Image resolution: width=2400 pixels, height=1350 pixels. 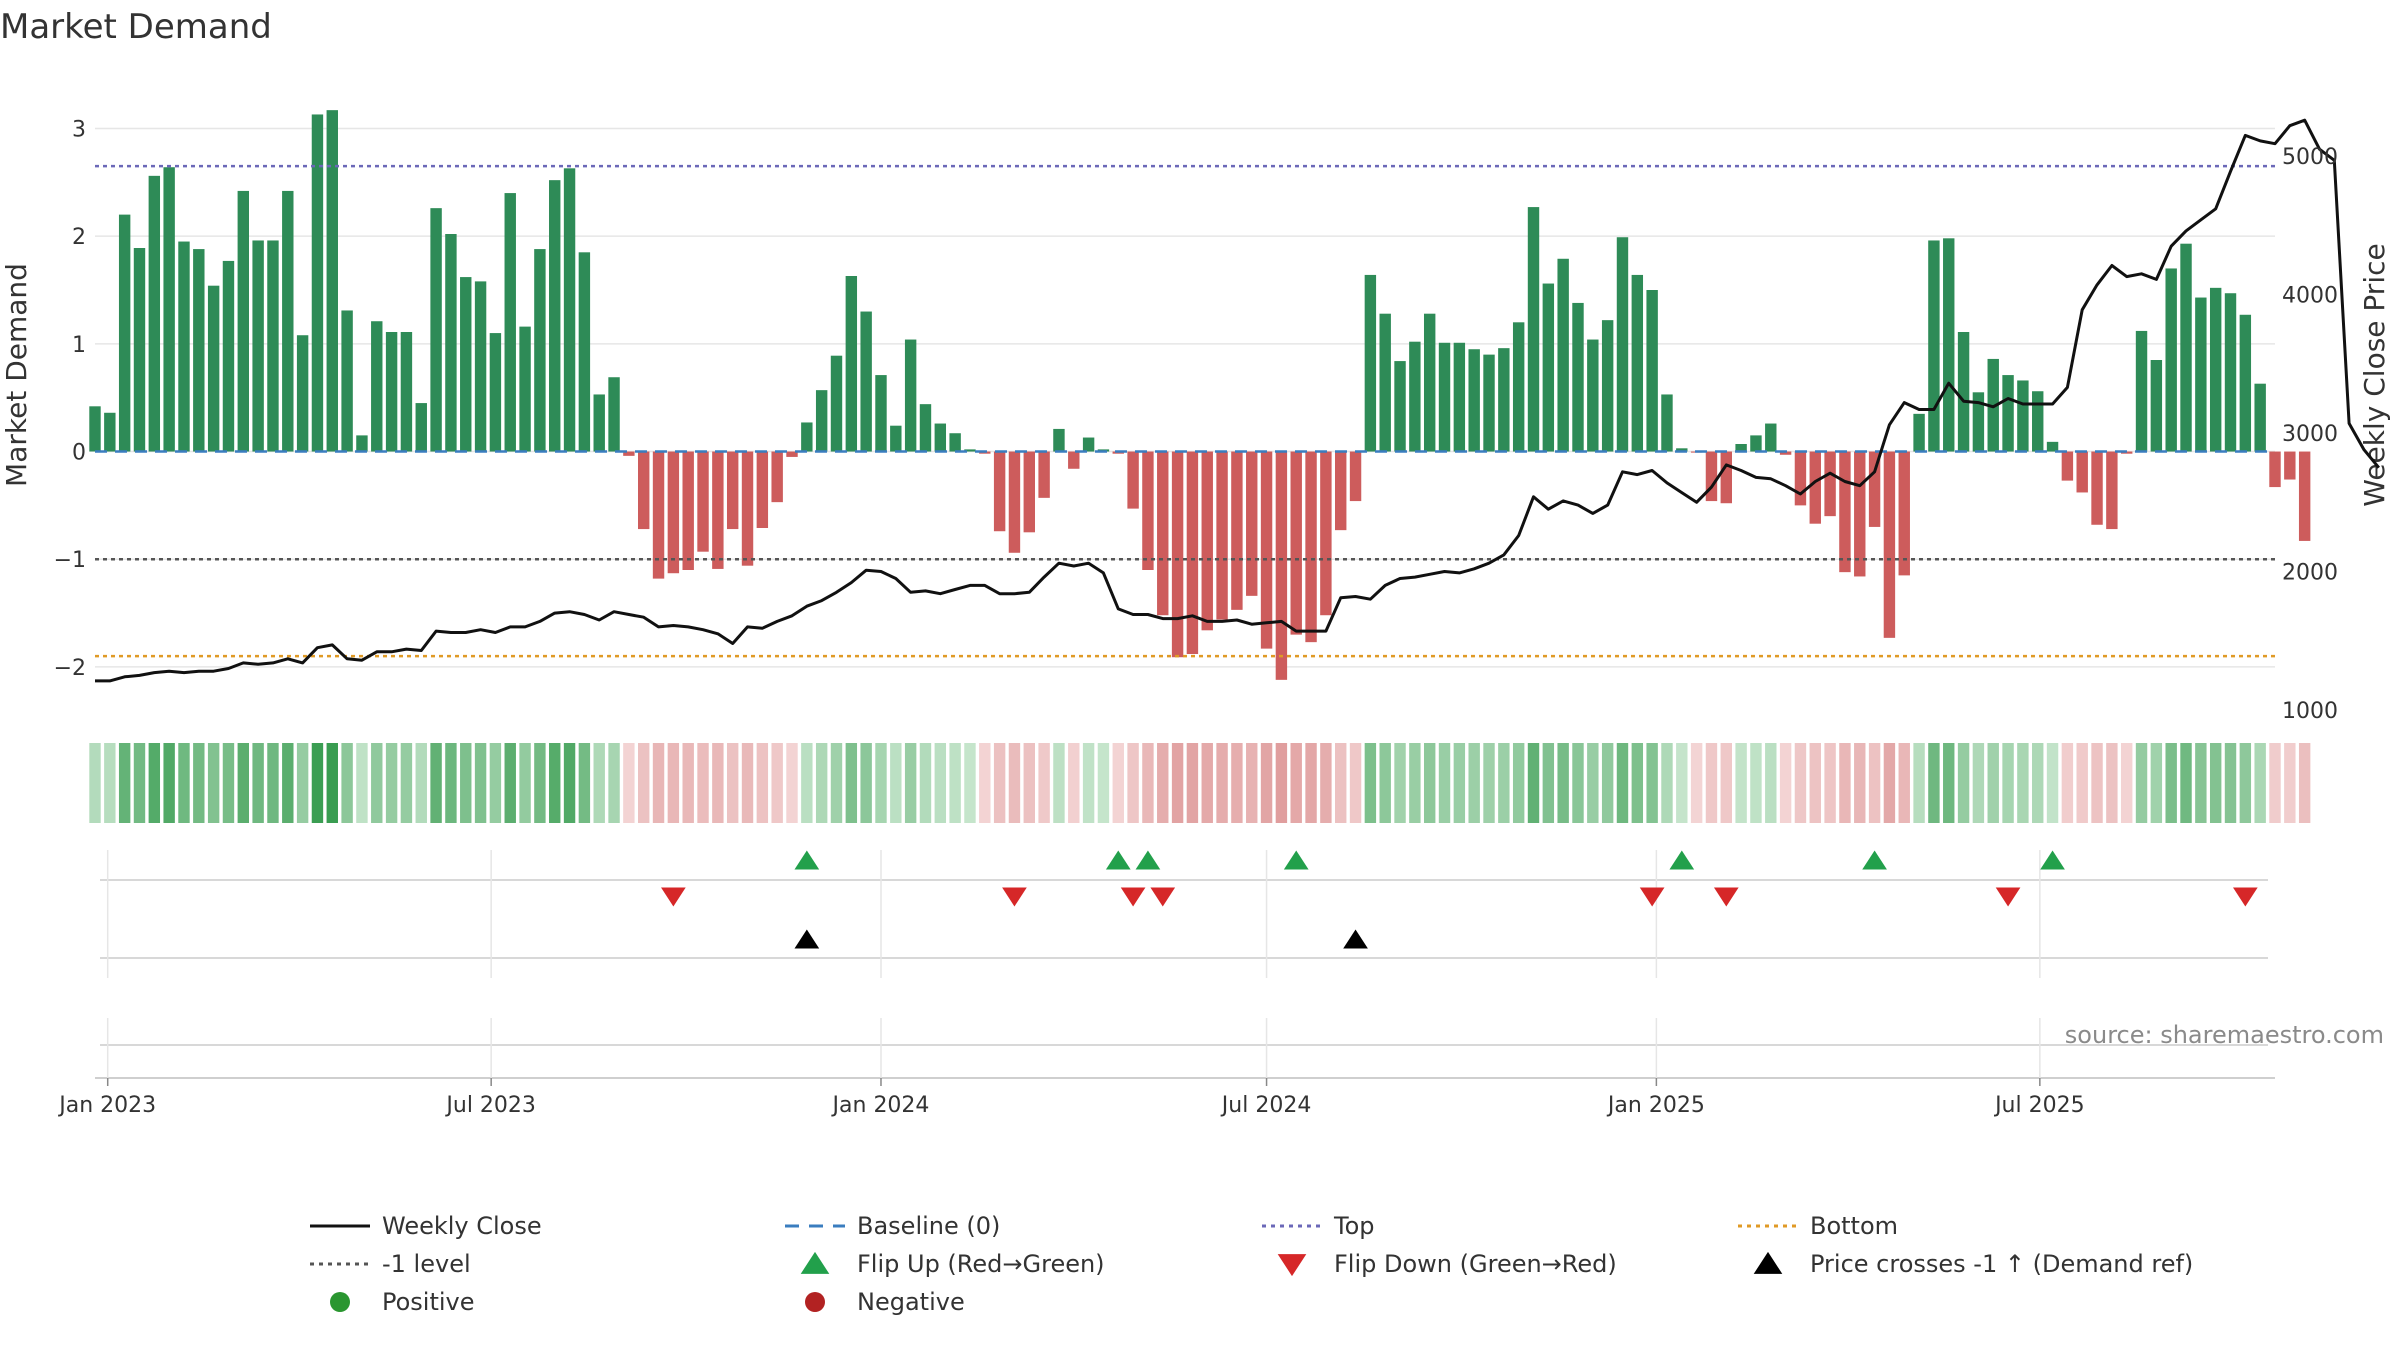 What do you see at coordinates (1200, 783) in the screenshot?
I see `demand-heat-strip` at bounding box center [1200, 783].